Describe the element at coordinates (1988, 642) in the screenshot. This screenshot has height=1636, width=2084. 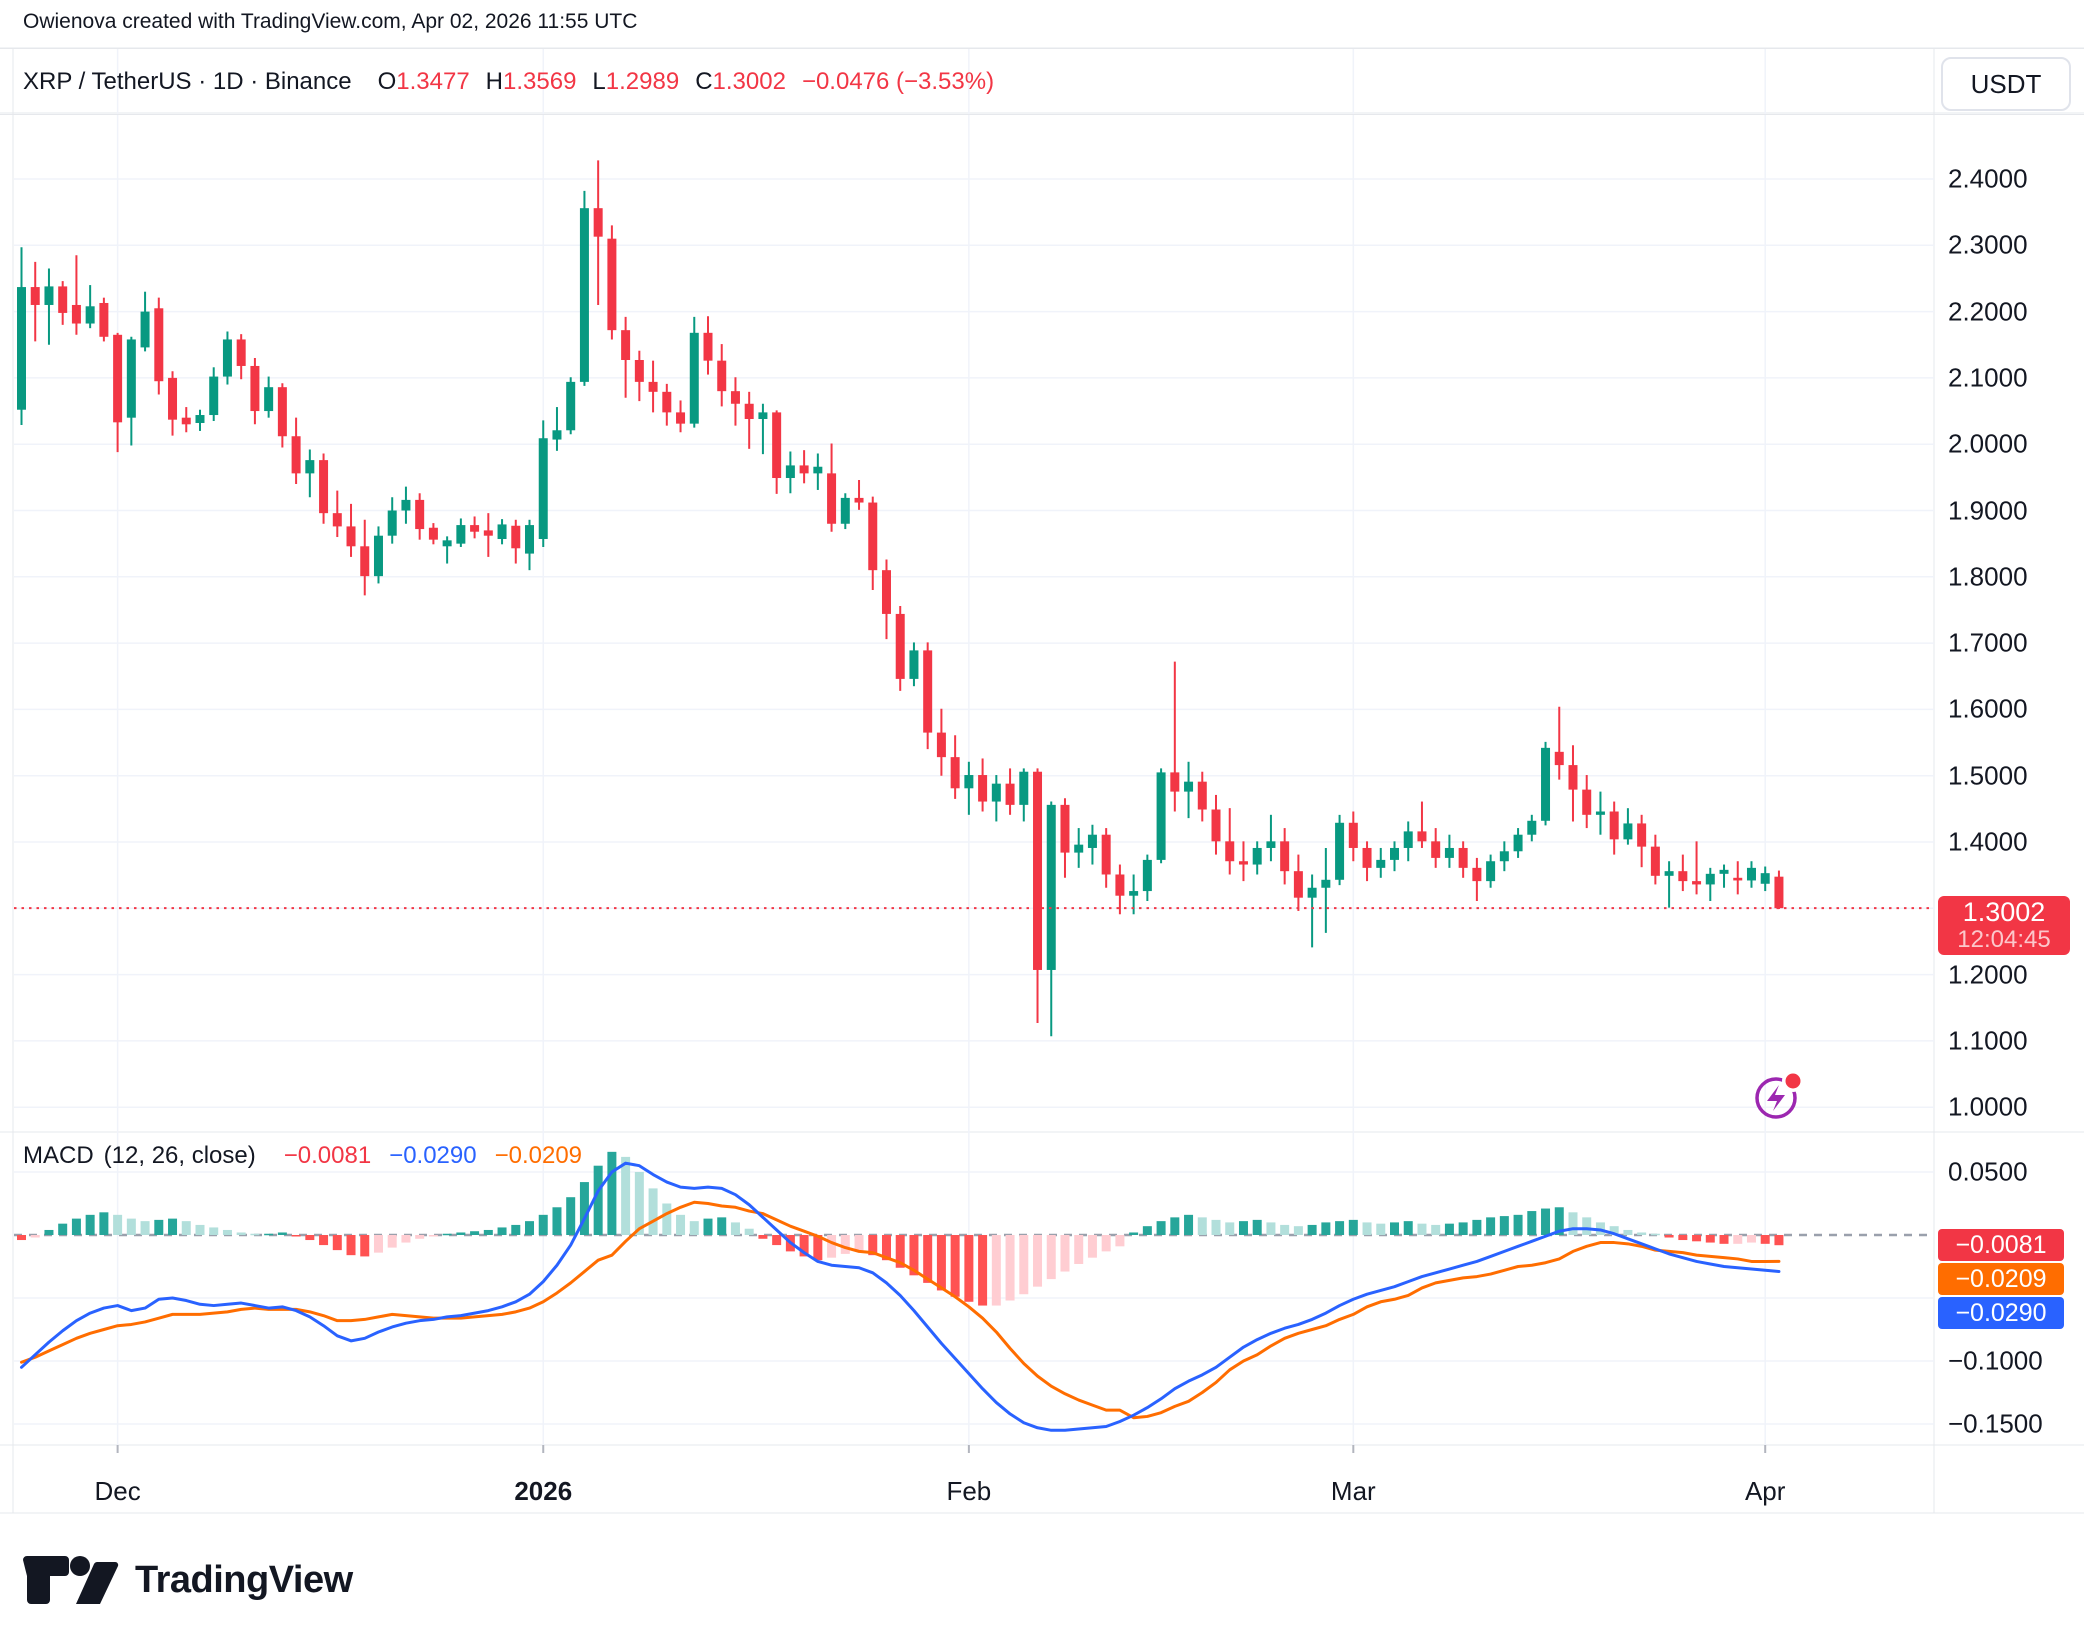
I see `price-axis-label: 1.7000` at that location.